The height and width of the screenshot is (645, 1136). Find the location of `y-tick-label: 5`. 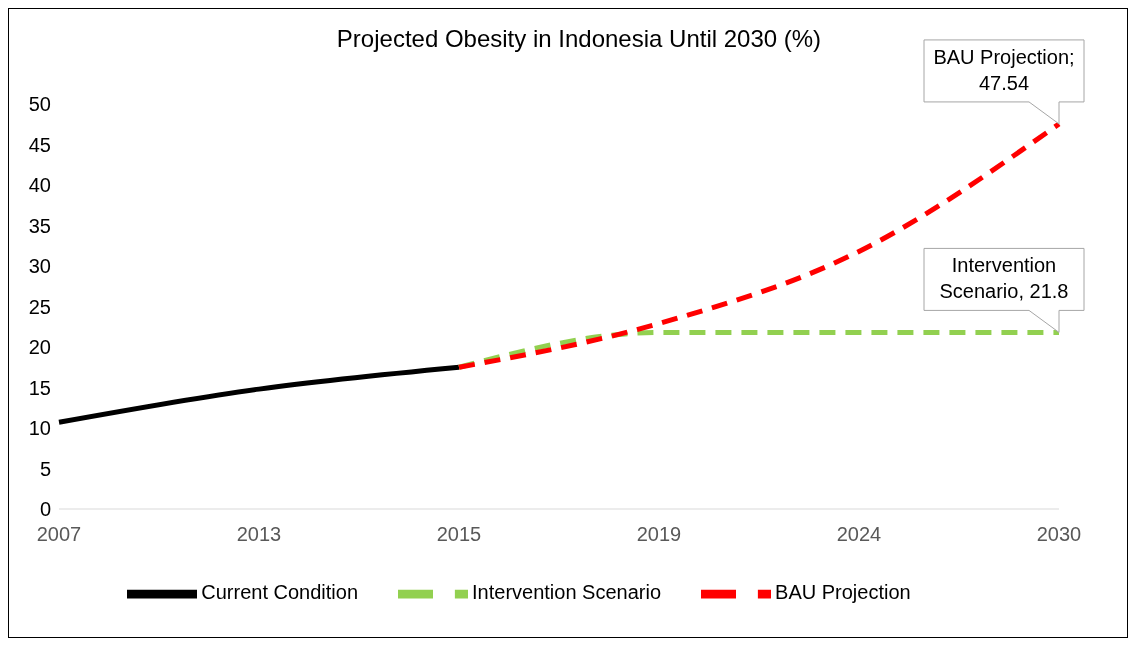

y-tick-label: 5 is located at coordinates (45, 468).